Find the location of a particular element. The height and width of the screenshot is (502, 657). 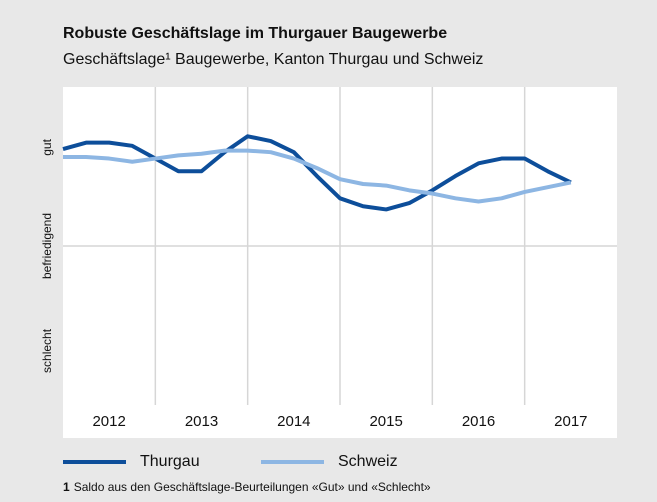

x-tick-label: 2017 is located at coordinates (570, 421).